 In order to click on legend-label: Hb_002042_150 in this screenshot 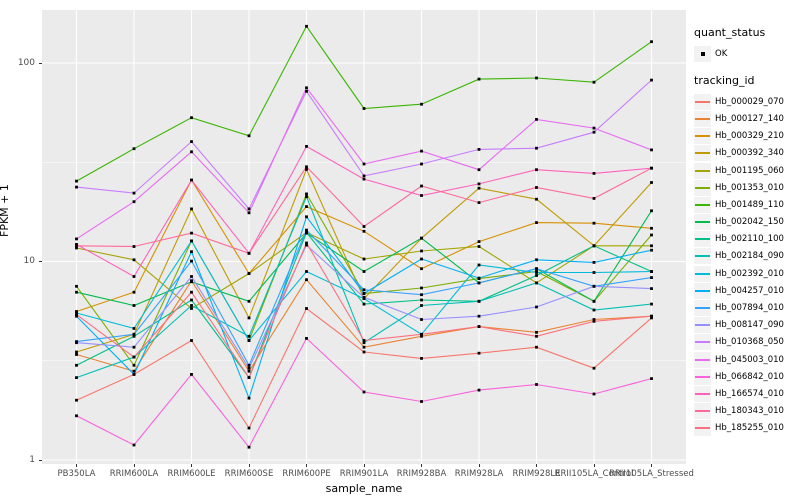, I will do `click(749, 222)`.